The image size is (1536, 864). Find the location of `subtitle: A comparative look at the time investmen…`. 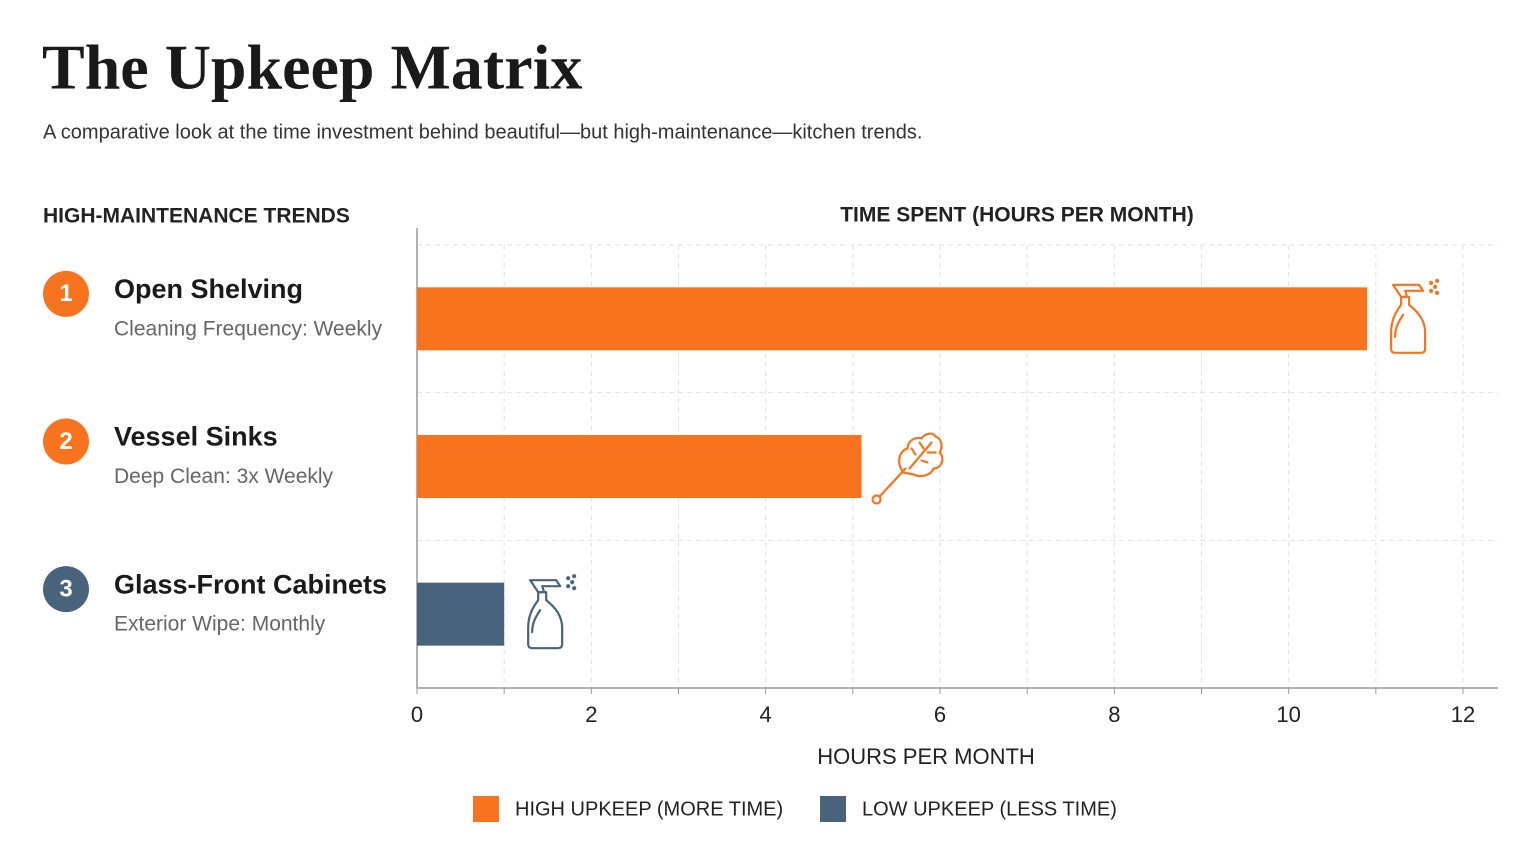

subtitle: A comparative look at the time investmen… is located at coordinates (482, 132).